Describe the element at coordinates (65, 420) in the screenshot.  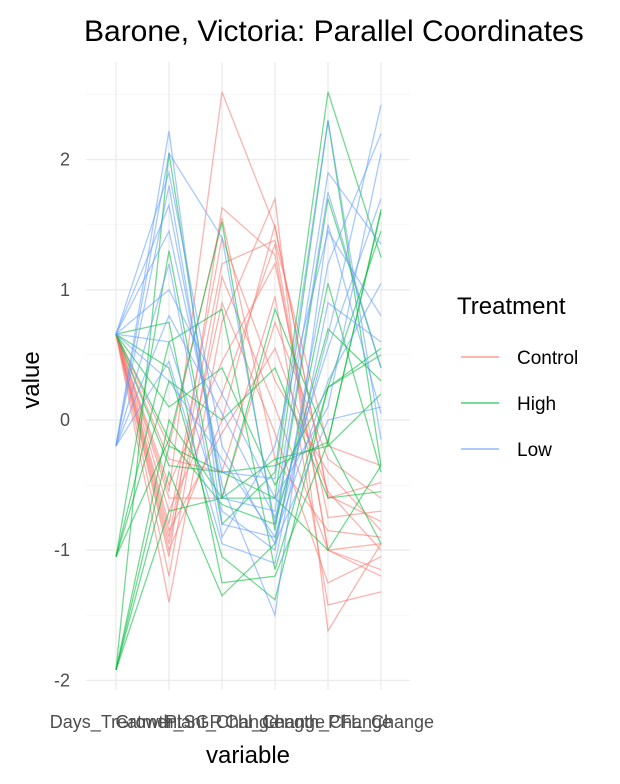
I see `y-tick-label: 0` at that location.